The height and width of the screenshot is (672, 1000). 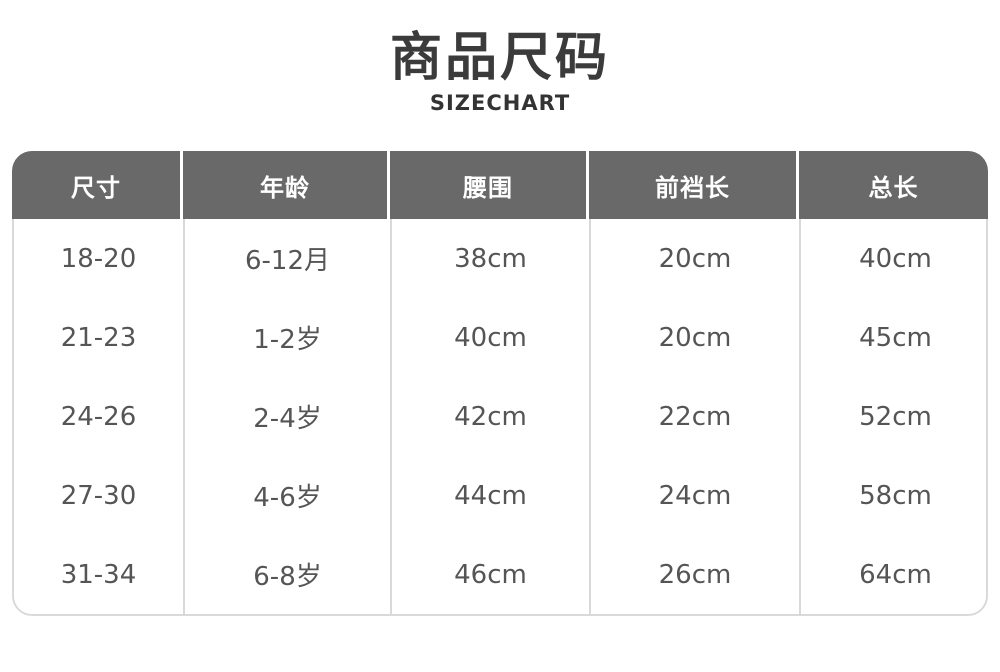 What do you see at coordinates (288, 259) in the screenshot?
I see `table-cell: 6-12月` at bounding box center [288, 259].